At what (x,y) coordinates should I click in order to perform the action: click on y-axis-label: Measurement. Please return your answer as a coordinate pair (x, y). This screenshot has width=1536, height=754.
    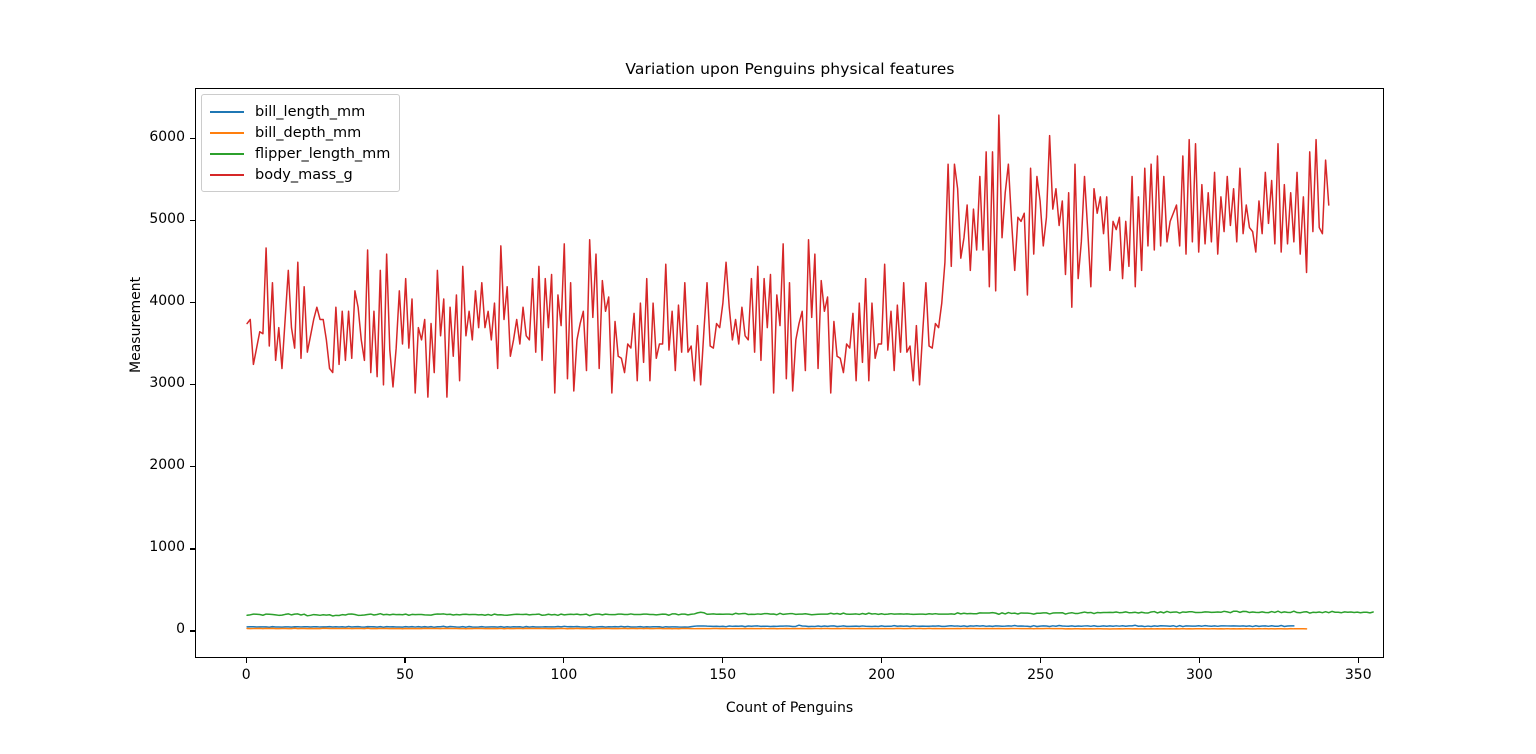
    Looking at the image, I should click on (136, 324).